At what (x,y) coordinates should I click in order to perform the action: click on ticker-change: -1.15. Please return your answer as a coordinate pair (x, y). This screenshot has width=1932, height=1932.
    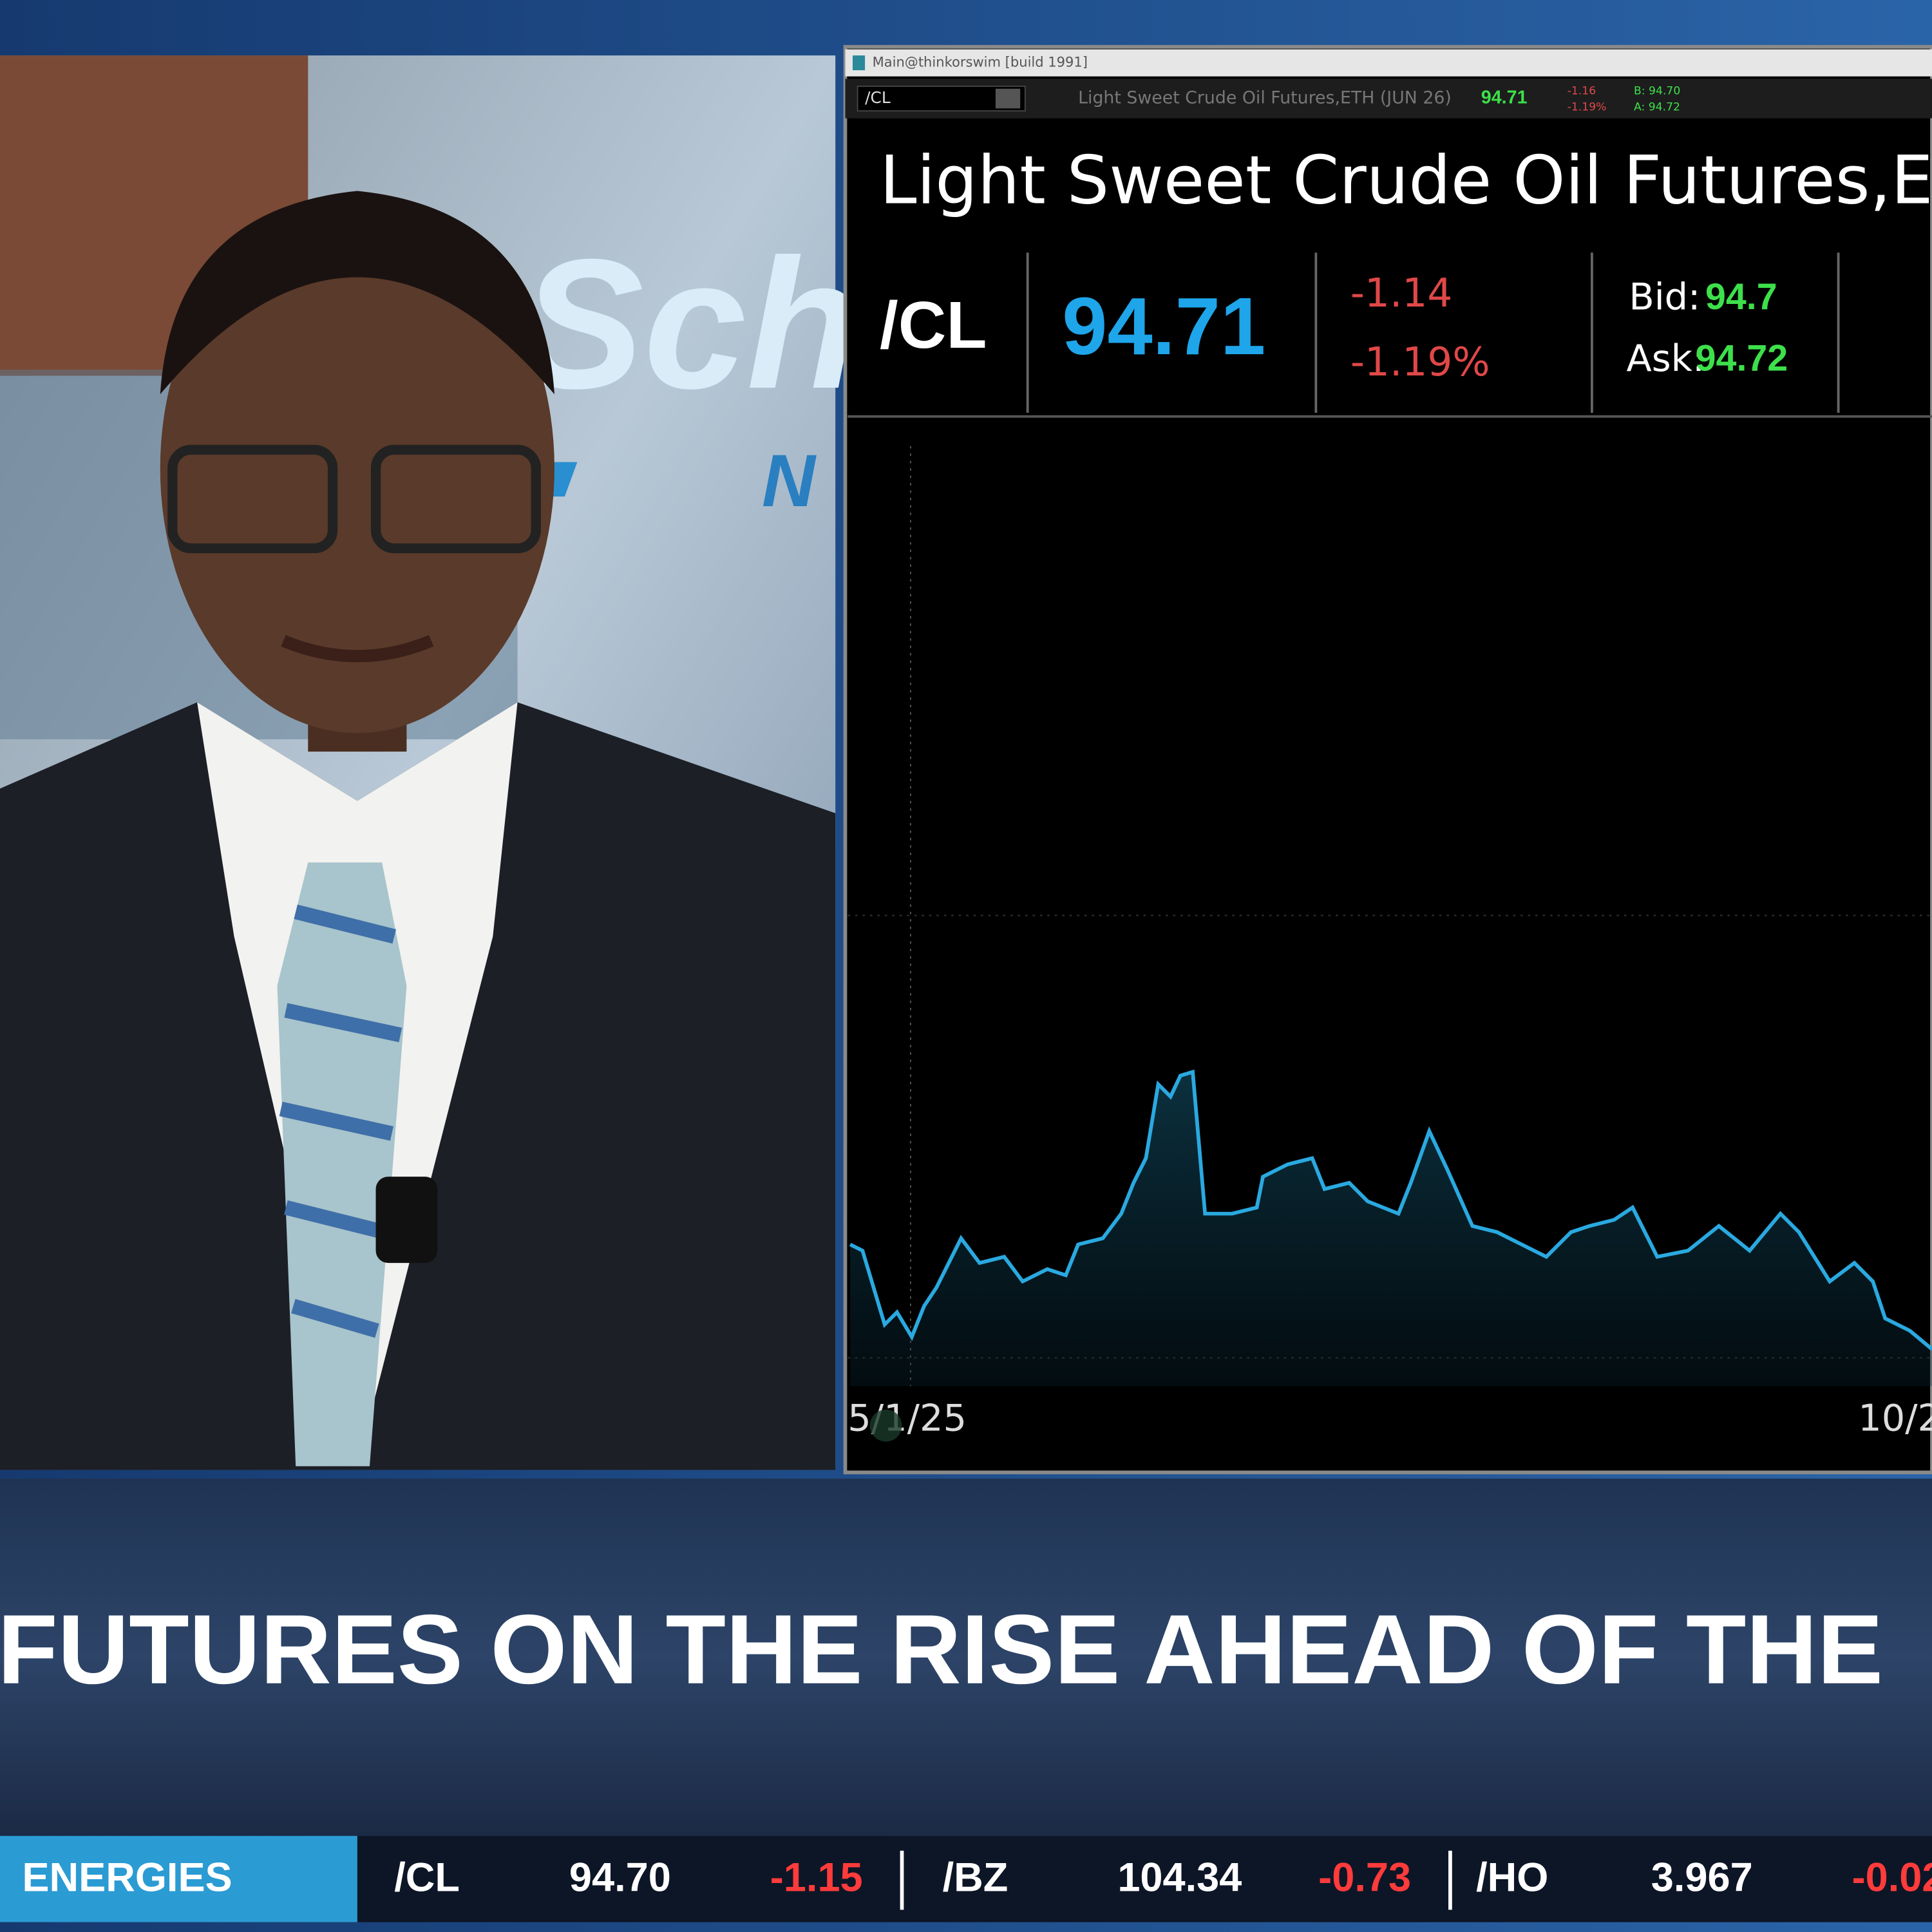
    Looking at the image, I should click on (816, 1878).